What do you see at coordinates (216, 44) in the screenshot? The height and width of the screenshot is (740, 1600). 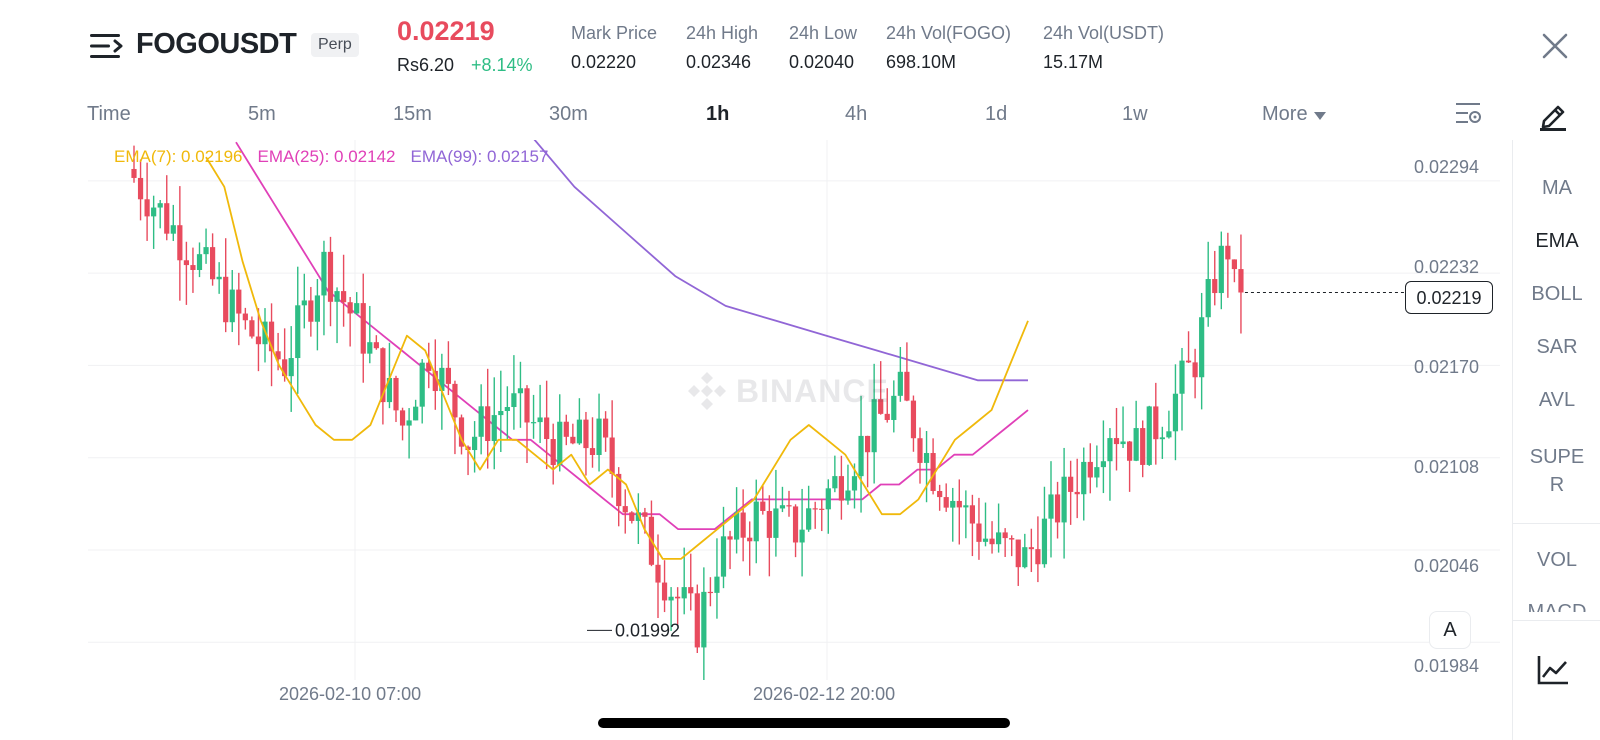 I see `symbol-title: FOGOUSDT` at bounding box center [216, 44].